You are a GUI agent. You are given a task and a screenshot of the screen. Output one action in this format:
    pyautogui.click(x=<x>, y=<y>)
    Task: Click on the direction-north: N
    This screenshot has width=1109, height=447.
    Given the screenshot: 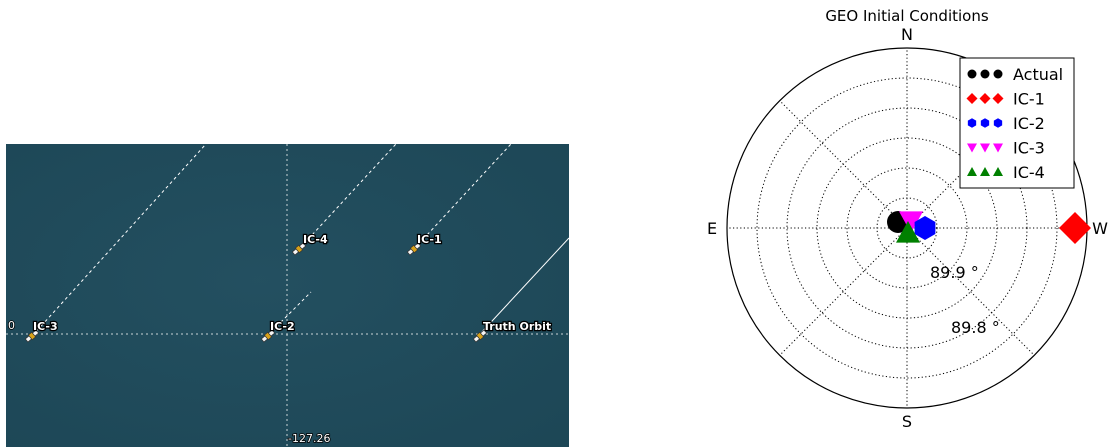 What is the action you would take?
    pyautogui.click(x=907, y=34)
    